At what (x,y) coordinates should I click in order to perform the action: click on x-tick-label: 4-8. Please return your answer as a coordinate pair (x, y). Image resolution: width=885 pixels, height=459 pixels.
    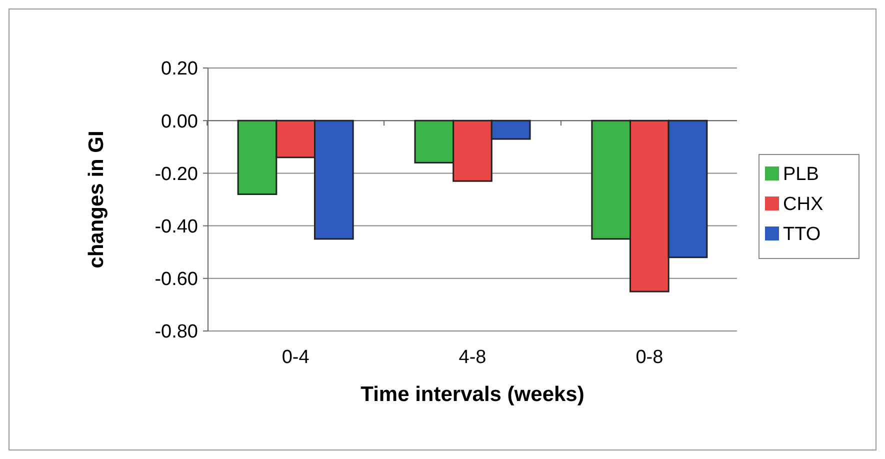
    Looking at the image, I should click on (472, 357).